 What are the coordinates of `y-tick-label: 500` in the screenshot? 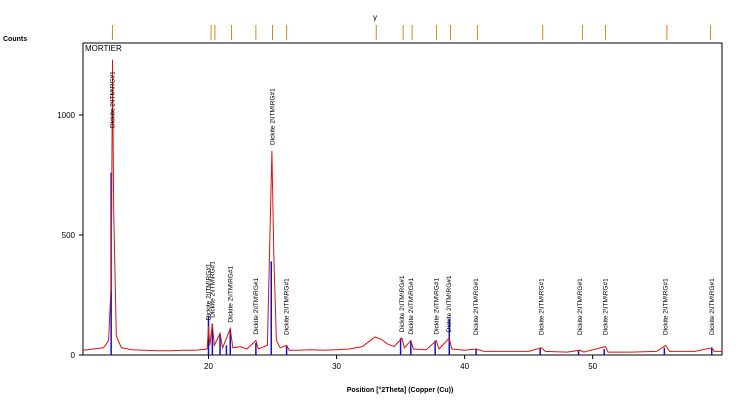 It's located at (69, 235).